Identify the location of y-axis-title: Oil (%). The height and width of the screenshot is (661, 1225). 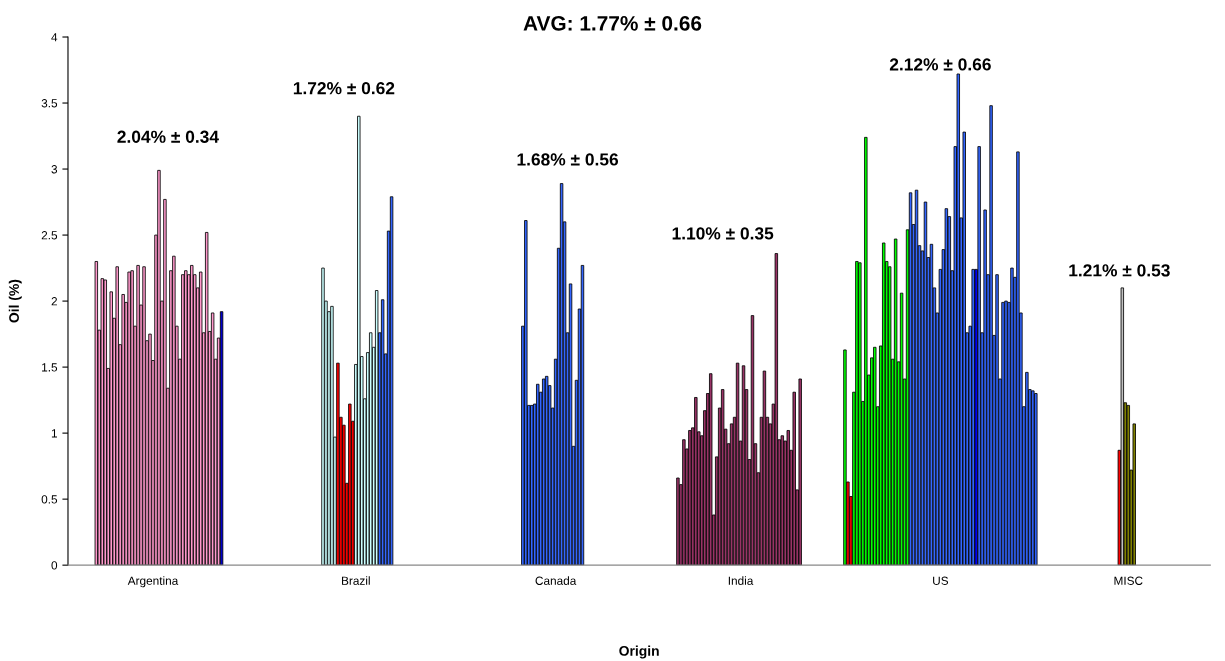
(15, 301).